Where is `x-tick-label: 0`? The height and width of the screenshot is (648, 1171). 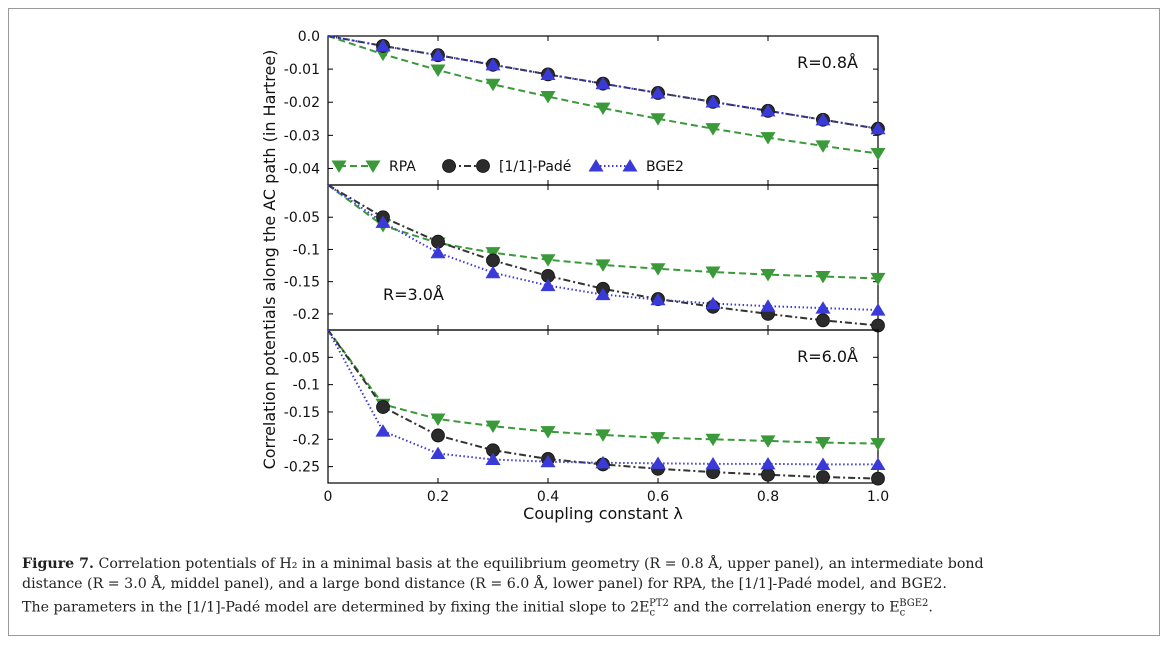 x-tick-label: 0 is located at coordinates (328, 497).